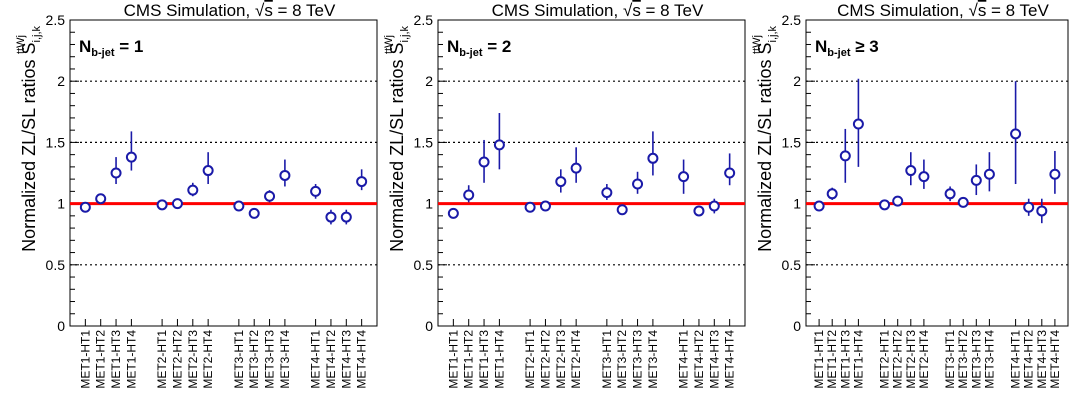 Image resolution: width=1070 pixels, height=409 pixels. Describe the element at coordinates (61, 204) in the screenshot. I see `y-tick-label: 1` at that location.